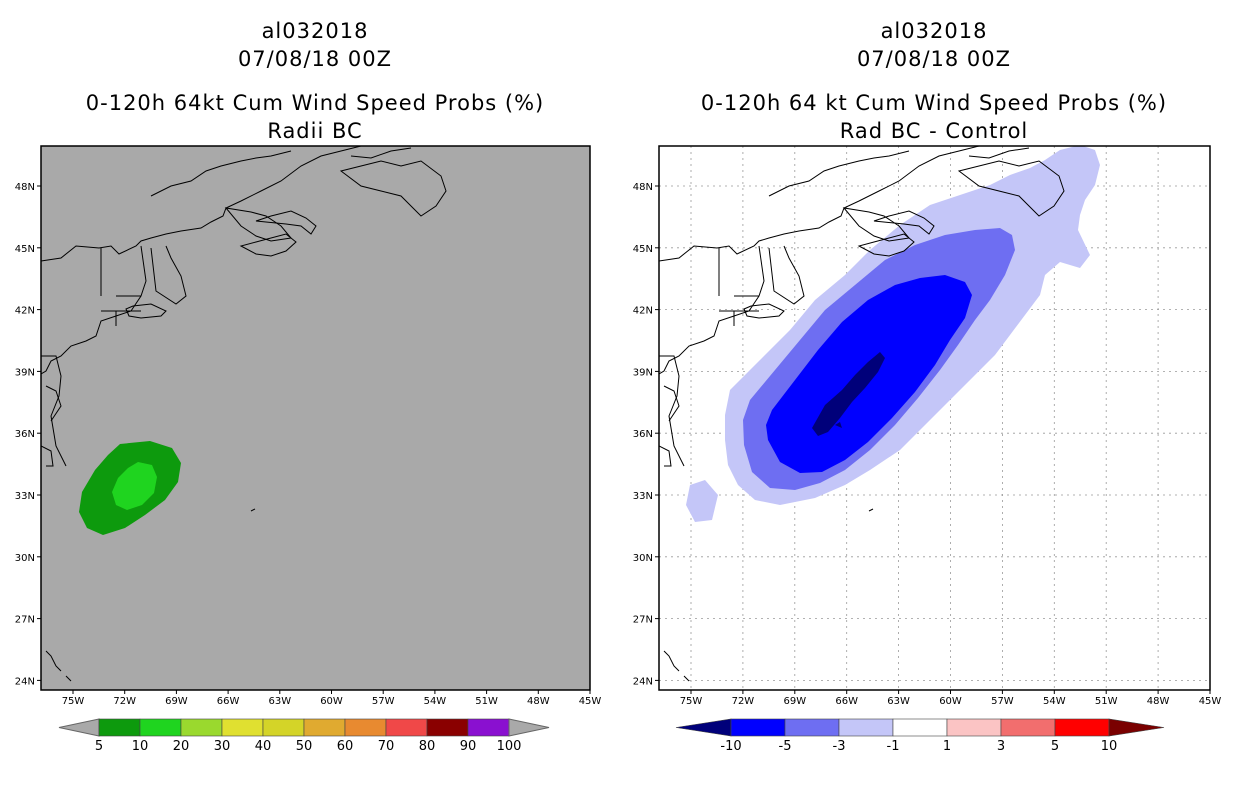  What do you see at coordinates (468, 746) in the screenshot?
I see `left-colorbar-label: 90` at bounding box center [468, 746].